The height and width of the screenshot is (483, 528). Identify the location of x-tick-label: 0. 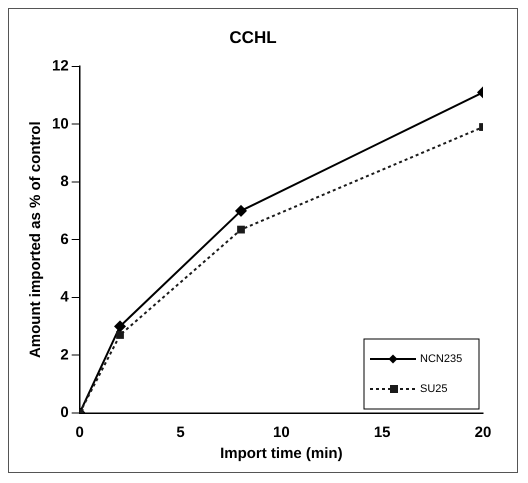
(80, 433).